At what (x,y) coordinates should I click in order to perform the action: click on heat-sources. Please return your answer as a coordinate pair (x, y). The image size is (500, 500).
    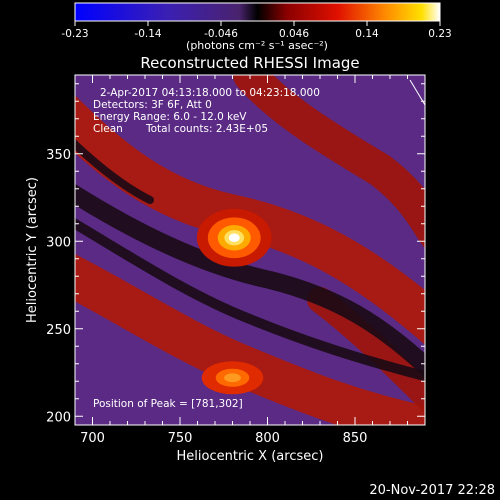
    Looking at the image, I should click on (234, 301).